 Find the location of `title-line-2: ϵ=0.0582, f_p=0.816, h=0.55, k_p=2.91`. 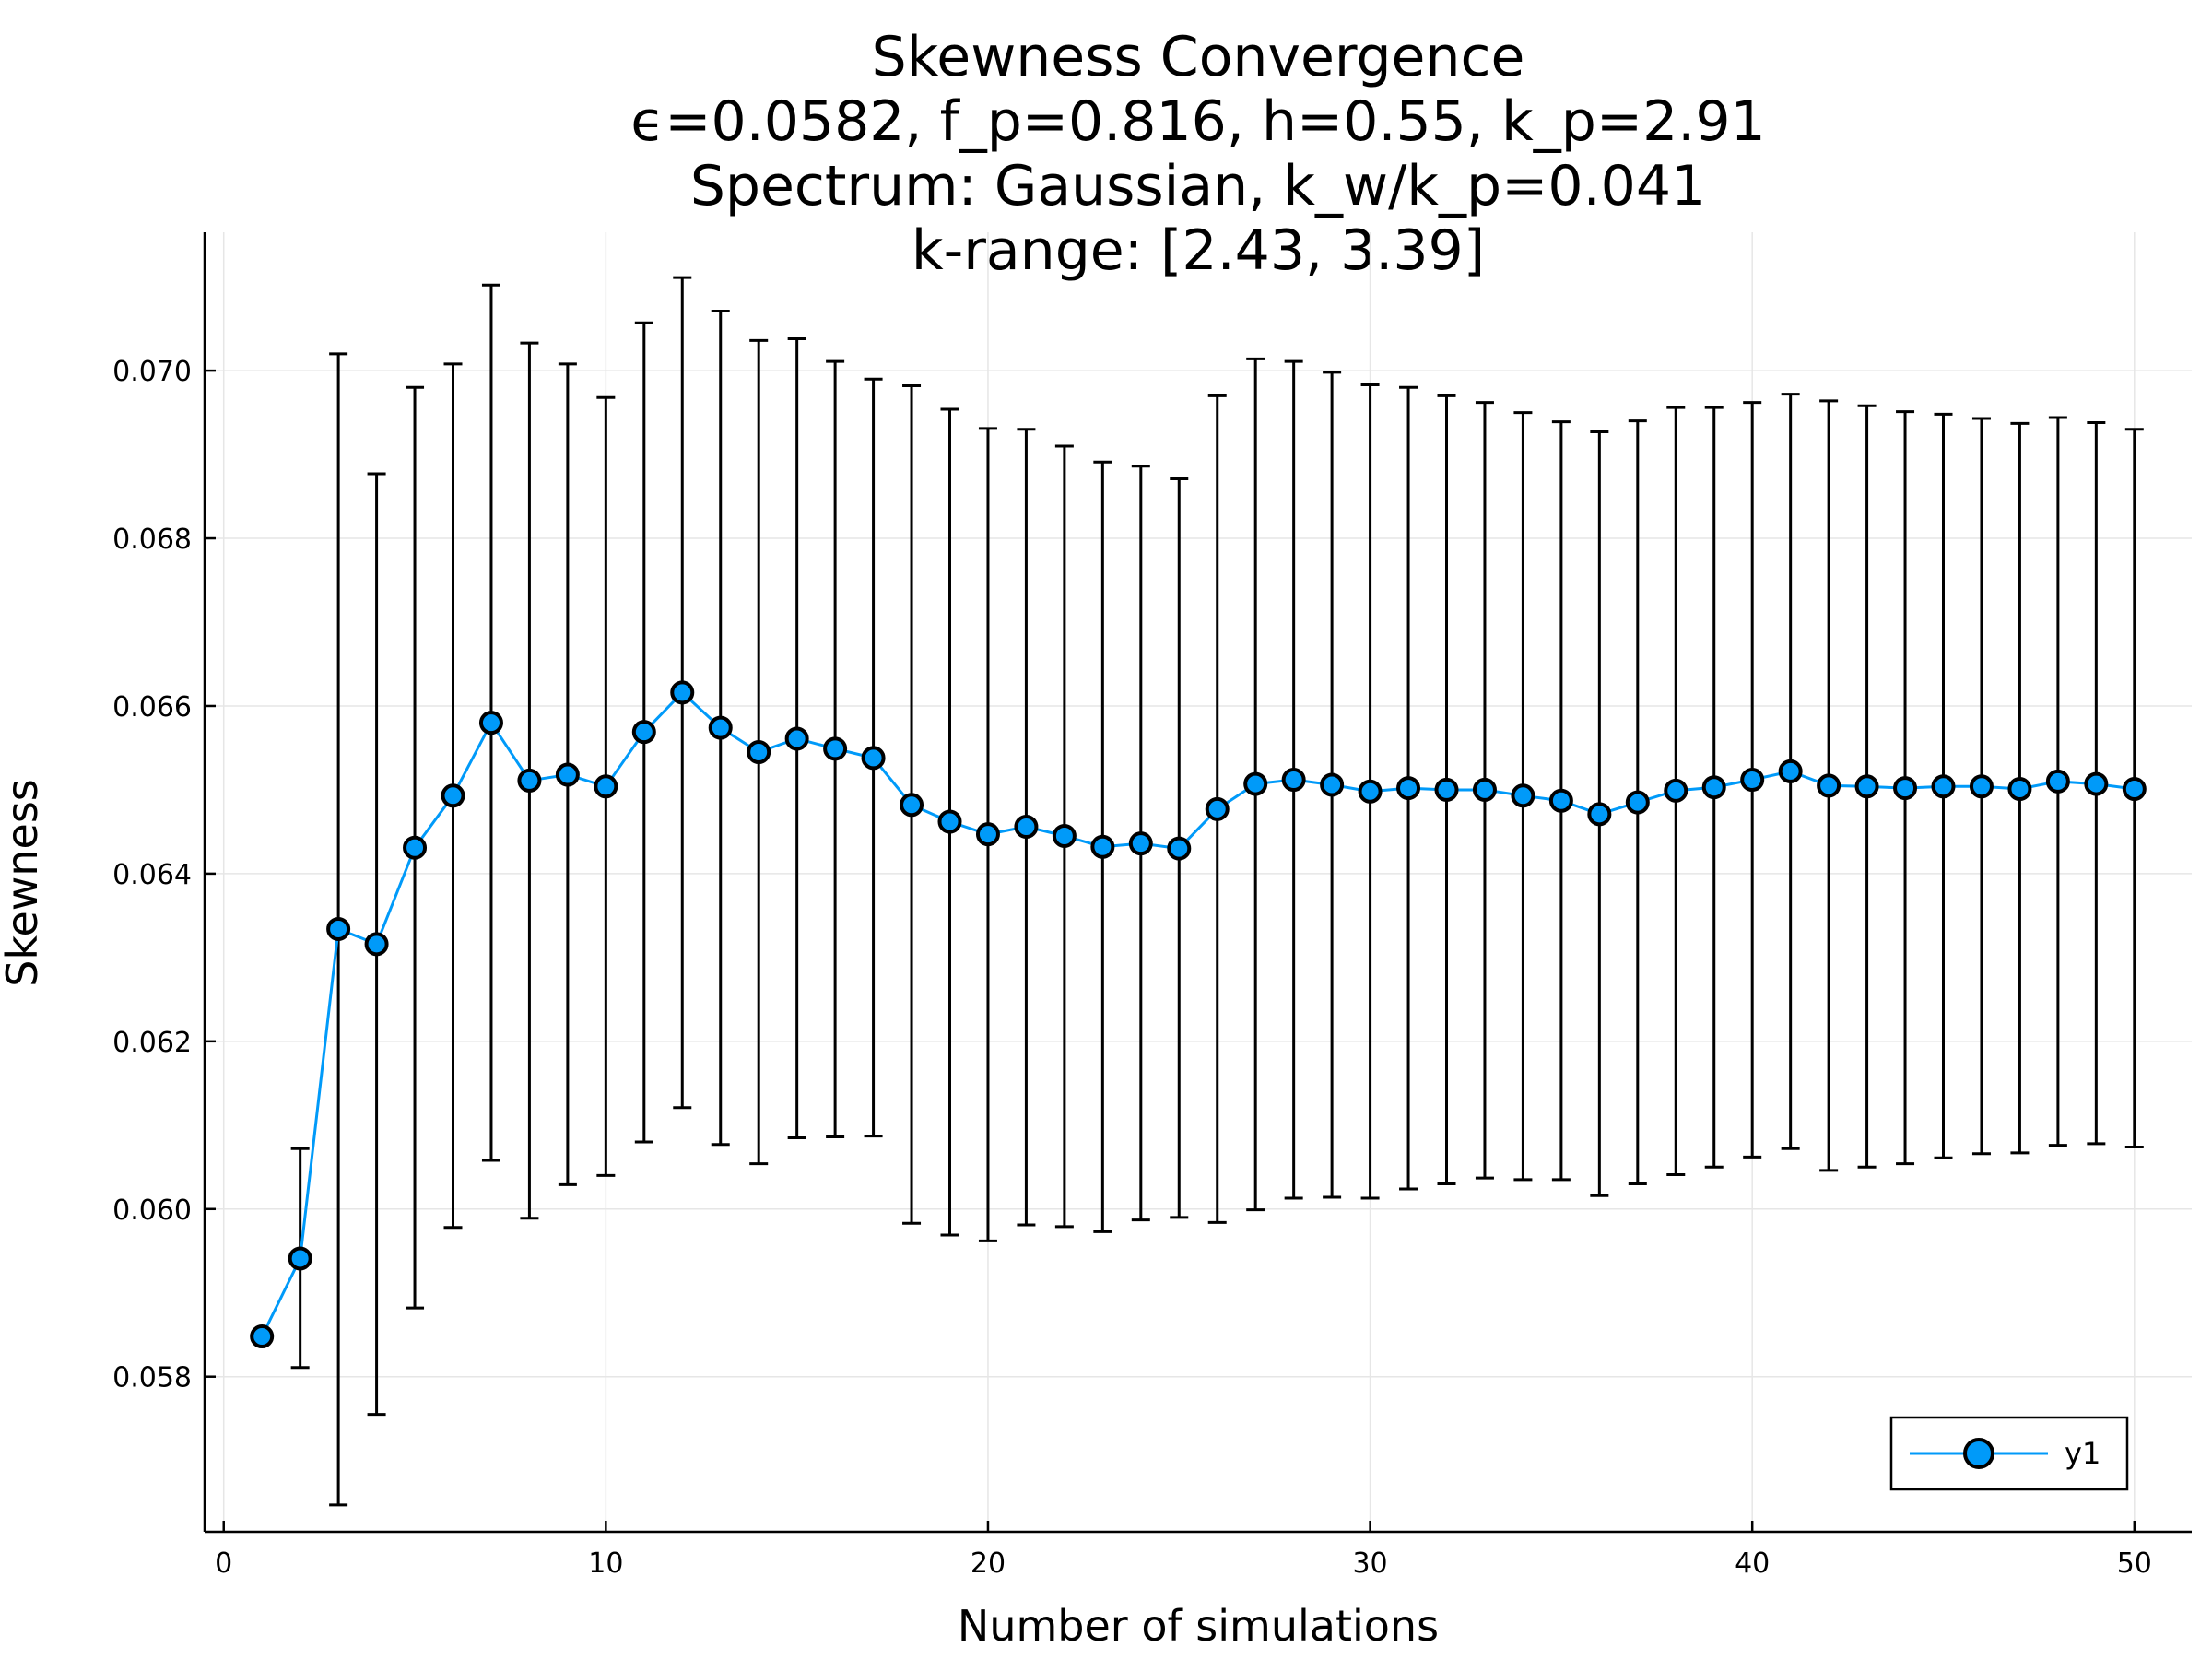

title-line-2: ϵ=0.0582, f_p=0.816, h=0.55, k_p=2.91 is located at coordinates (1197, 121).